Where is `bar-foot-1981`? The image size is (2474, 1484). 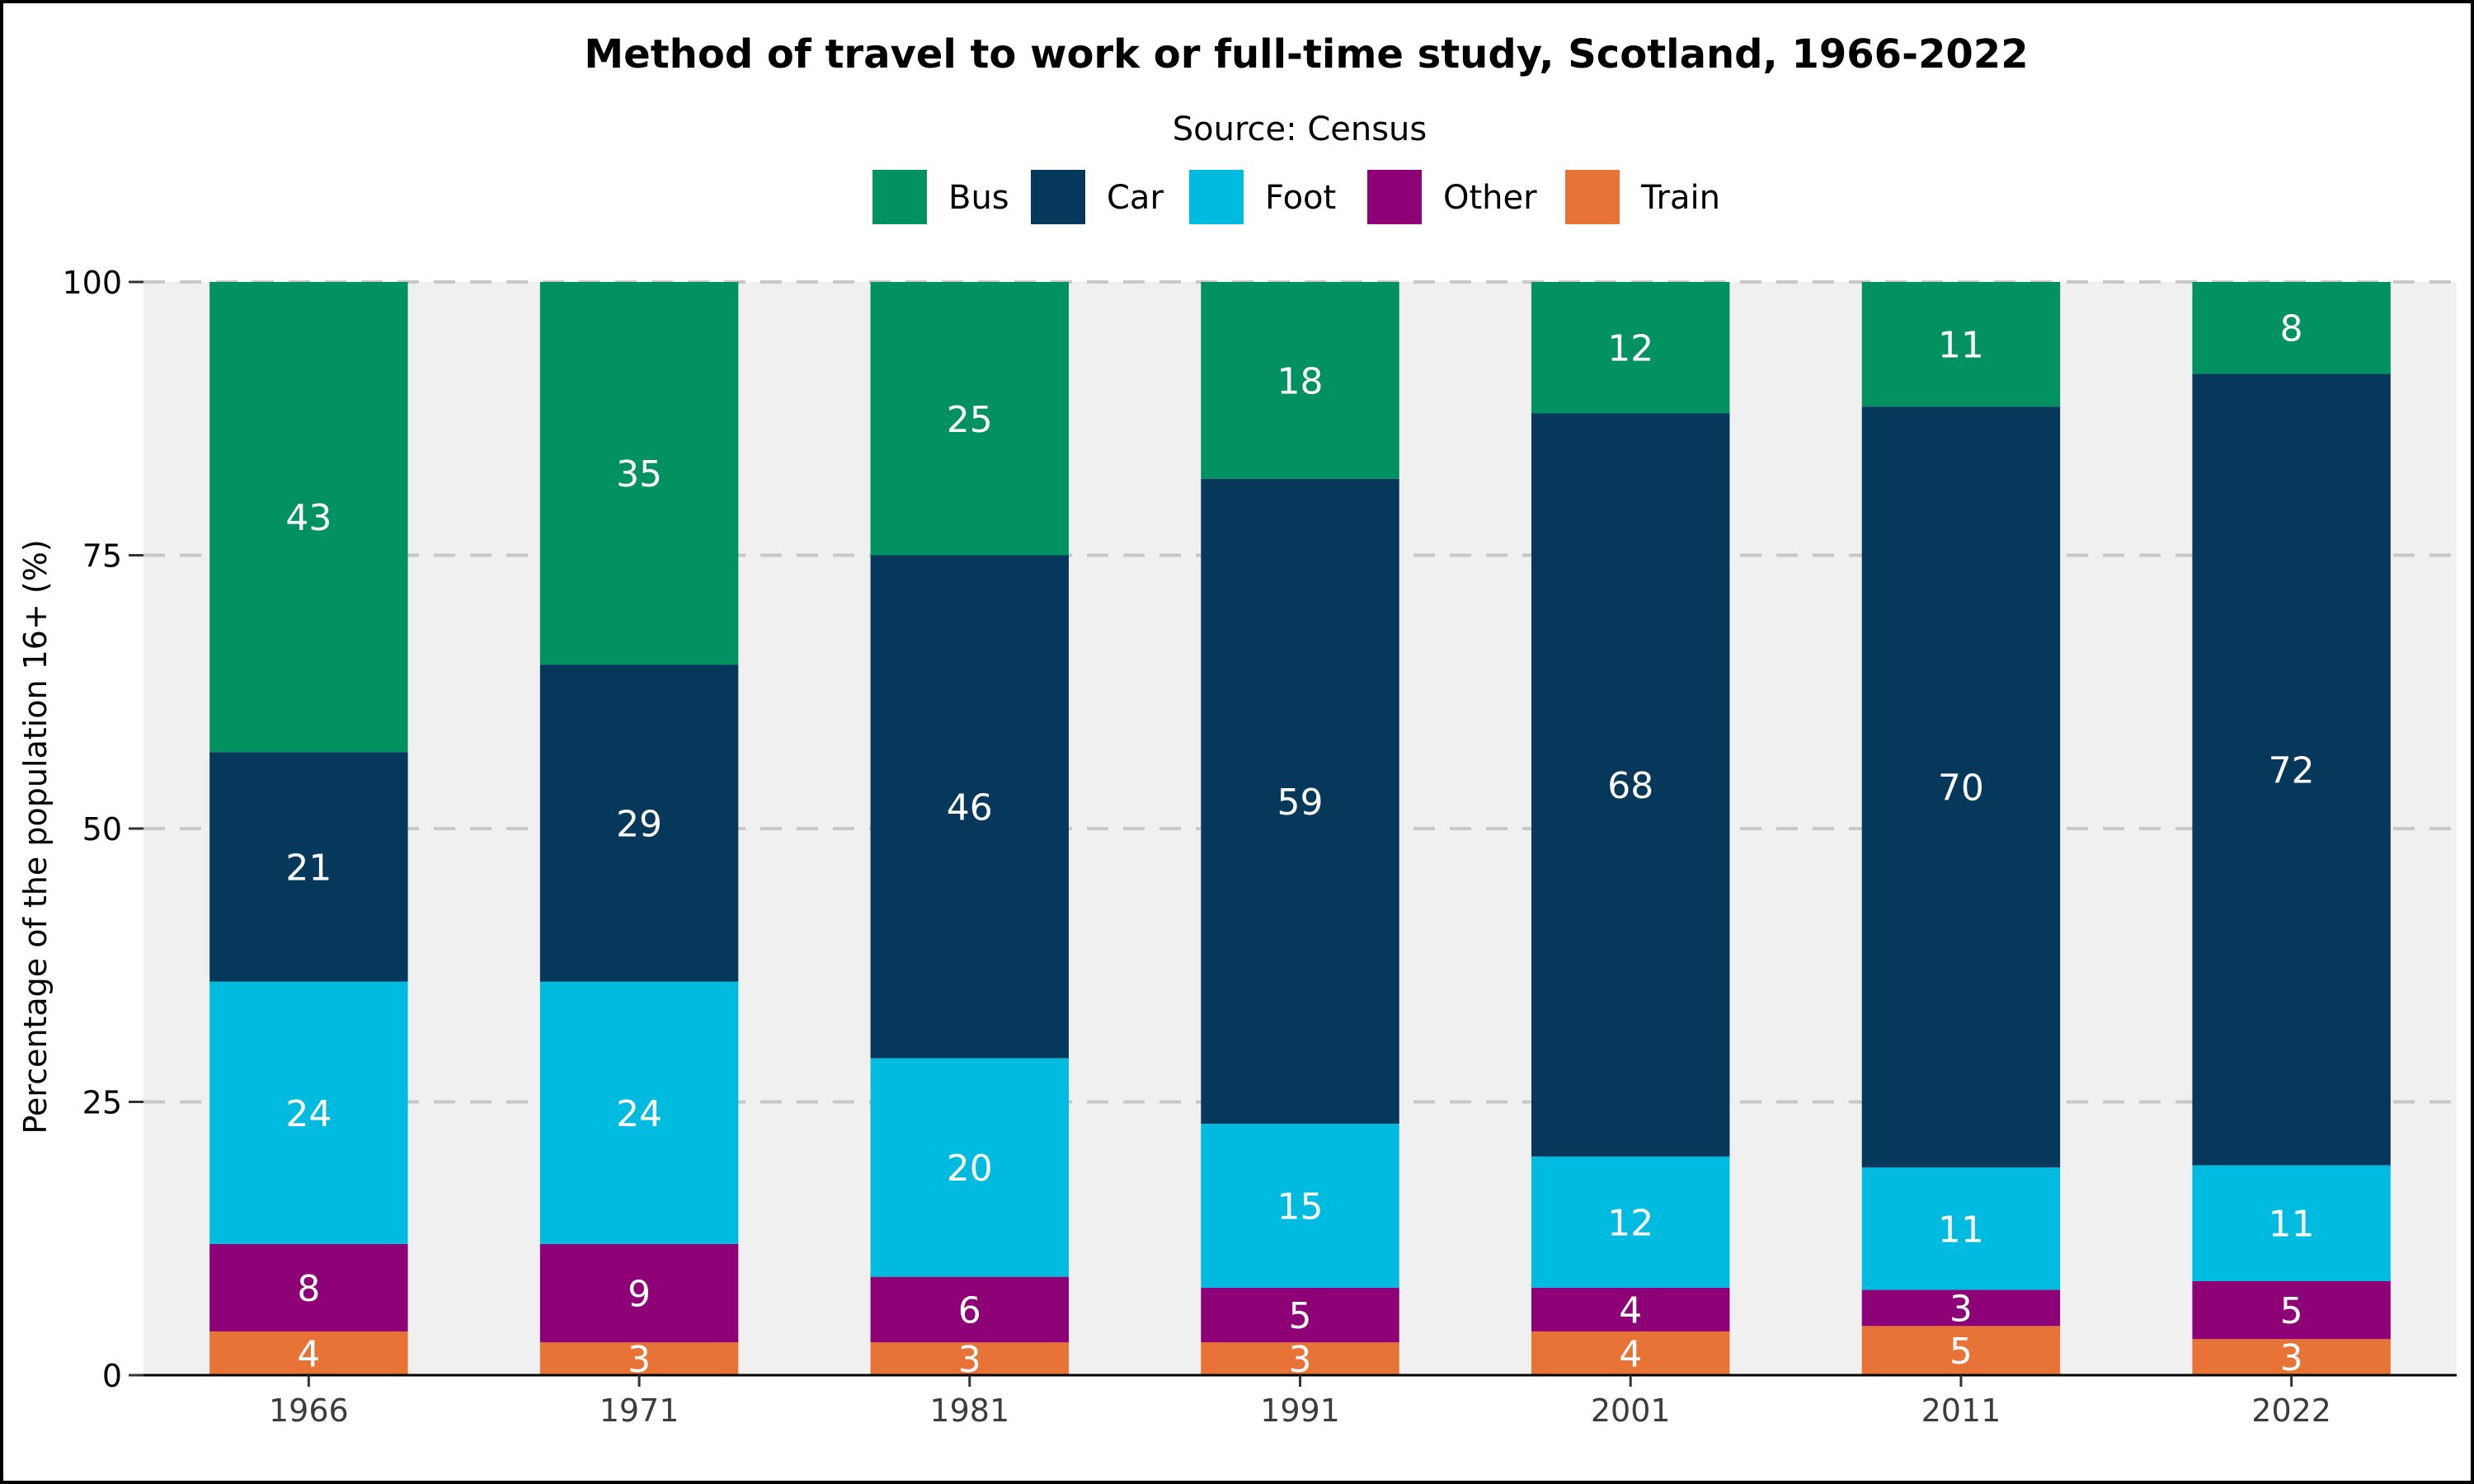 bar-foot-1981 is located at coordinates (969, 1167).